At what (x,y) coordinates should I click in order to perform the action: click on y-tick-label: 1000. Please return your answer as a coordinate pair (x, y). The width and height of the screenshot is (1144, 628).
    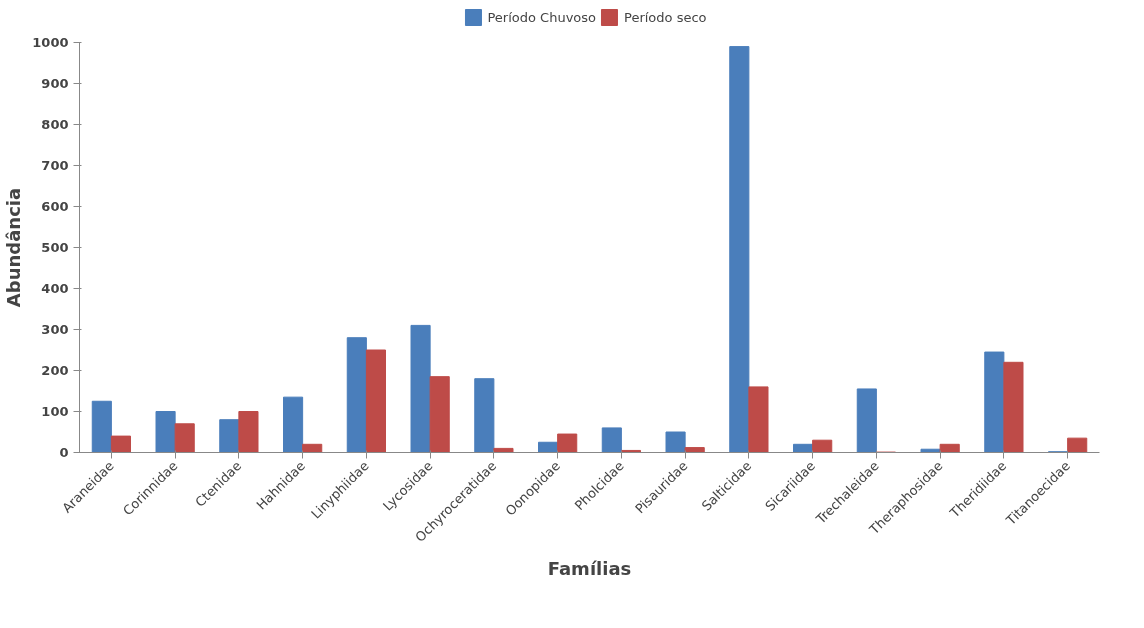
    Looking at the image, I should click on (50, 42).